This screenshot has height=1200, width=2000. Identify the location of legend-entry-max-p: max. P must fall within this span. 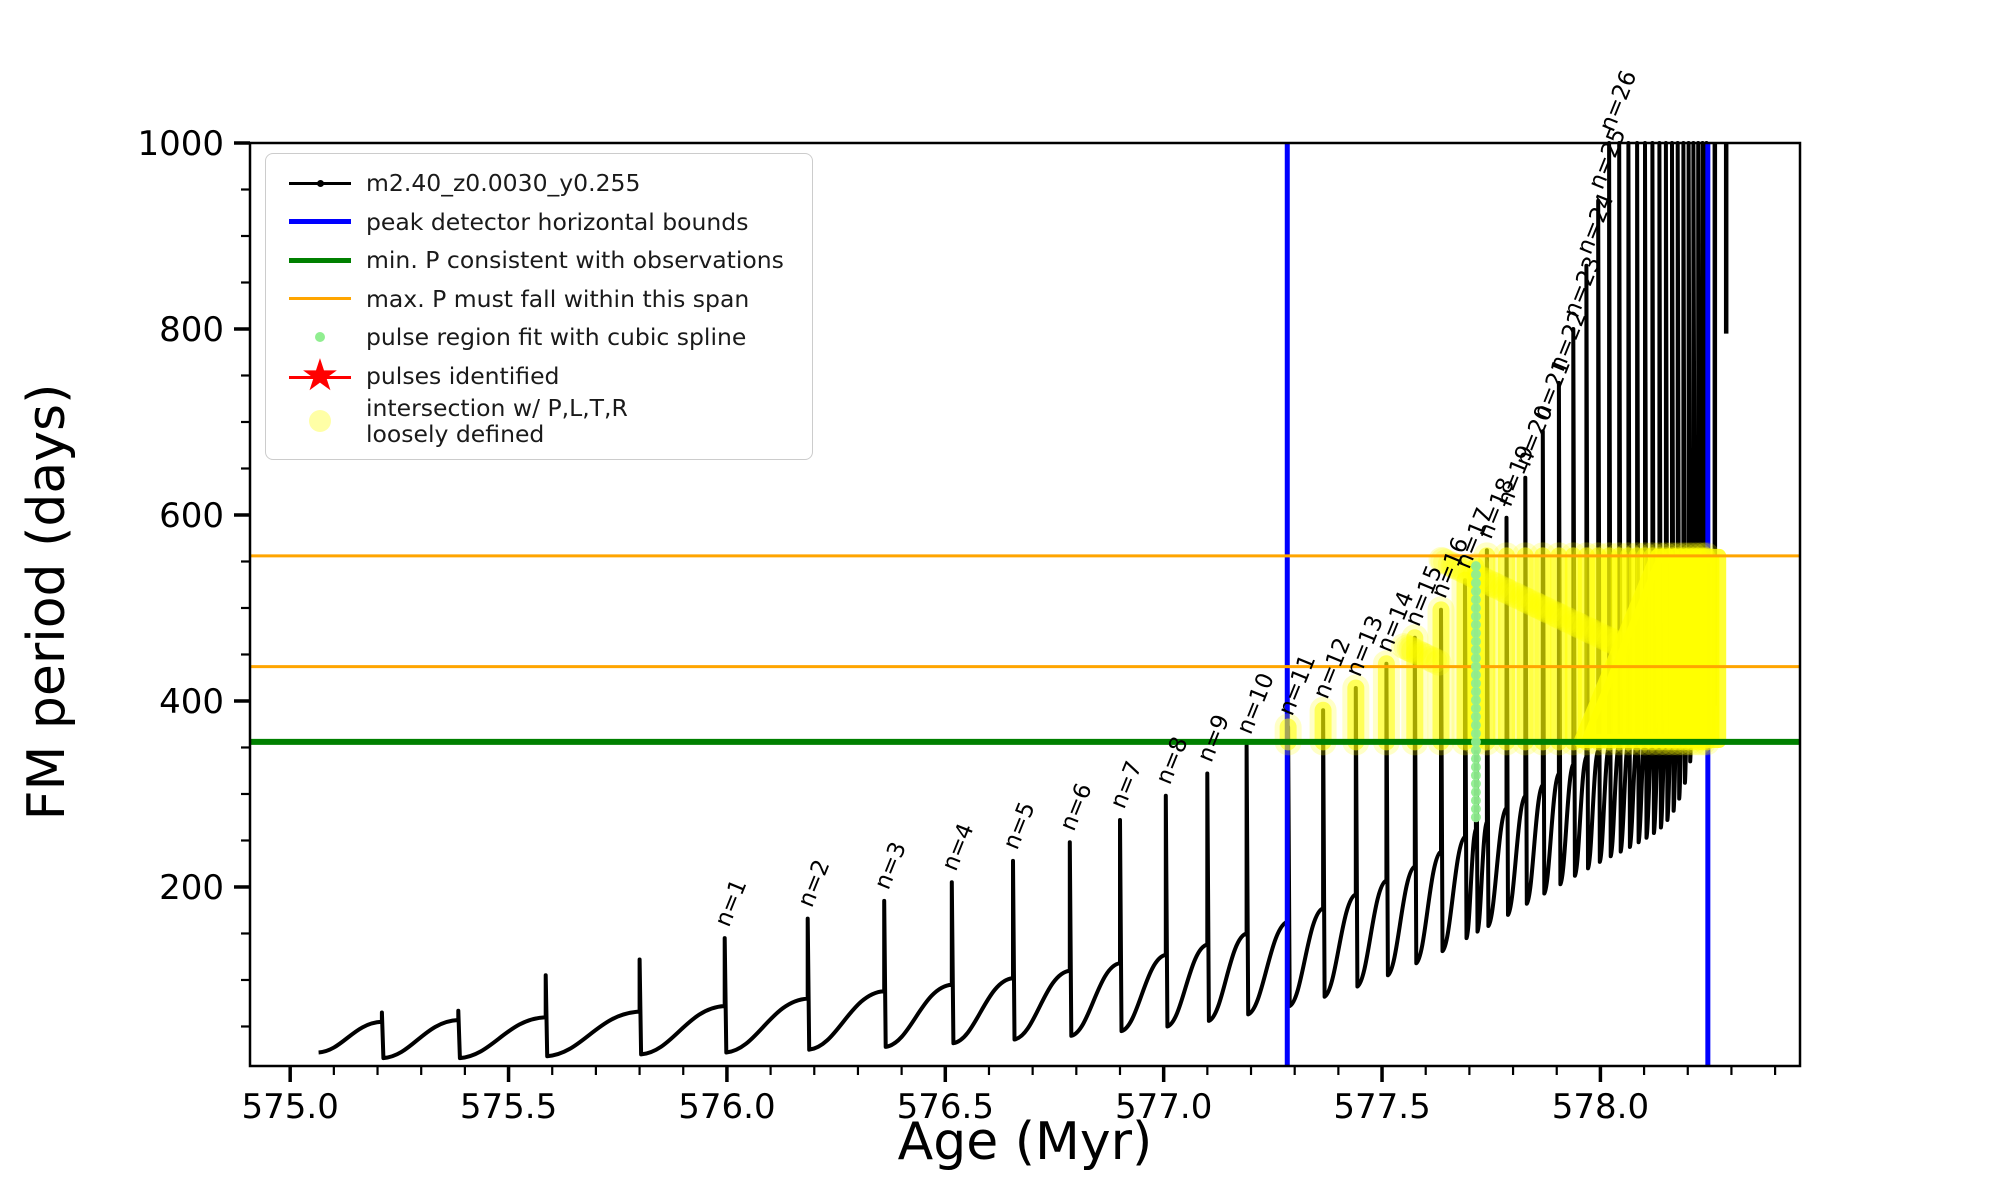
(539, 299).